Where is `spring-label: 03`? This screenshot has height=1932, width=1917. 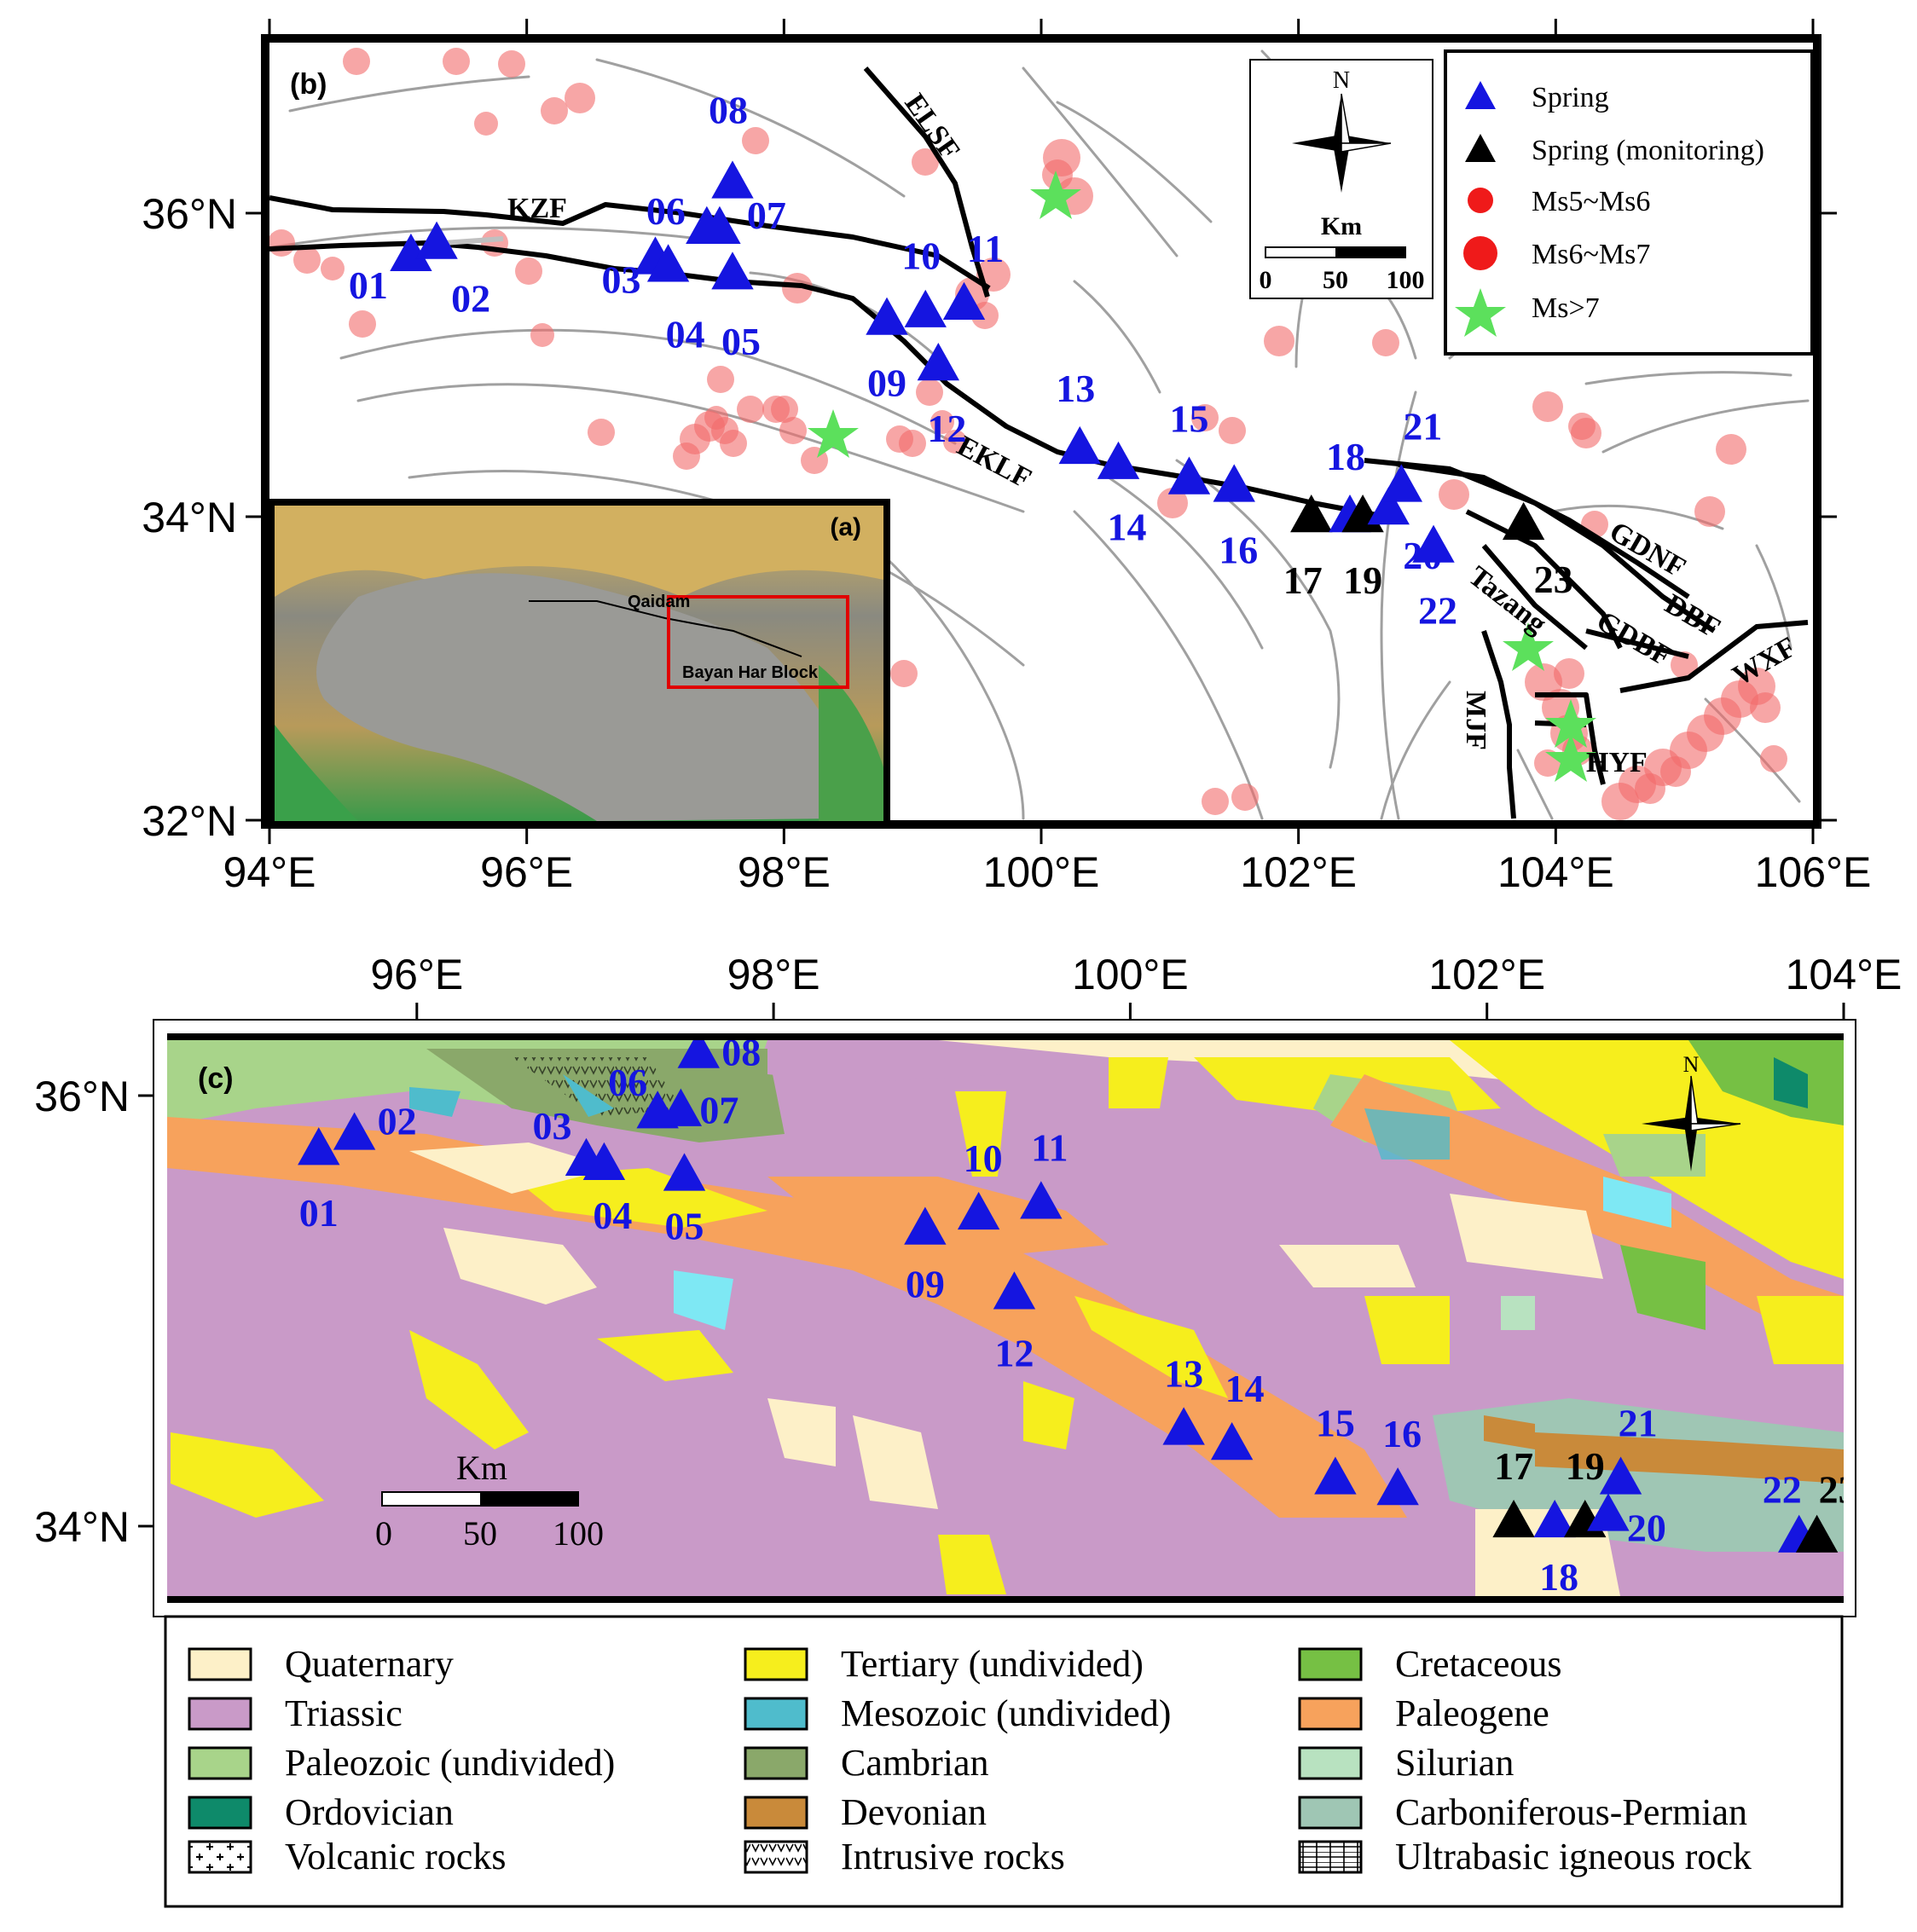
spring-label: 03 is located at coordinates (552, 1126).